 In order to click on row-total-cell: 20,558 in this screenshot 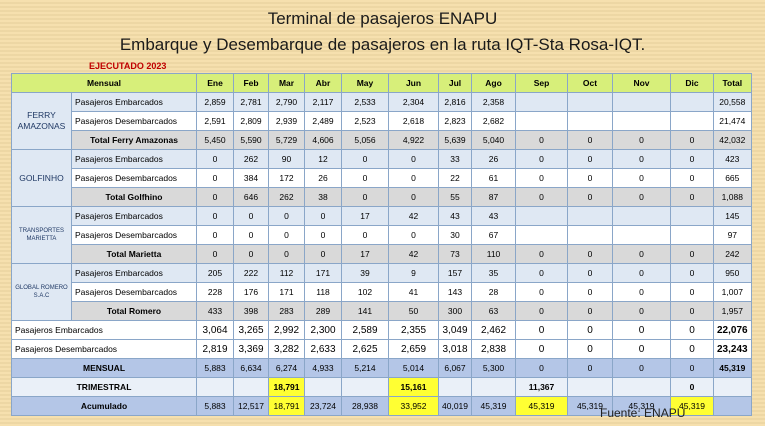, I will do `click(732, 102)`.